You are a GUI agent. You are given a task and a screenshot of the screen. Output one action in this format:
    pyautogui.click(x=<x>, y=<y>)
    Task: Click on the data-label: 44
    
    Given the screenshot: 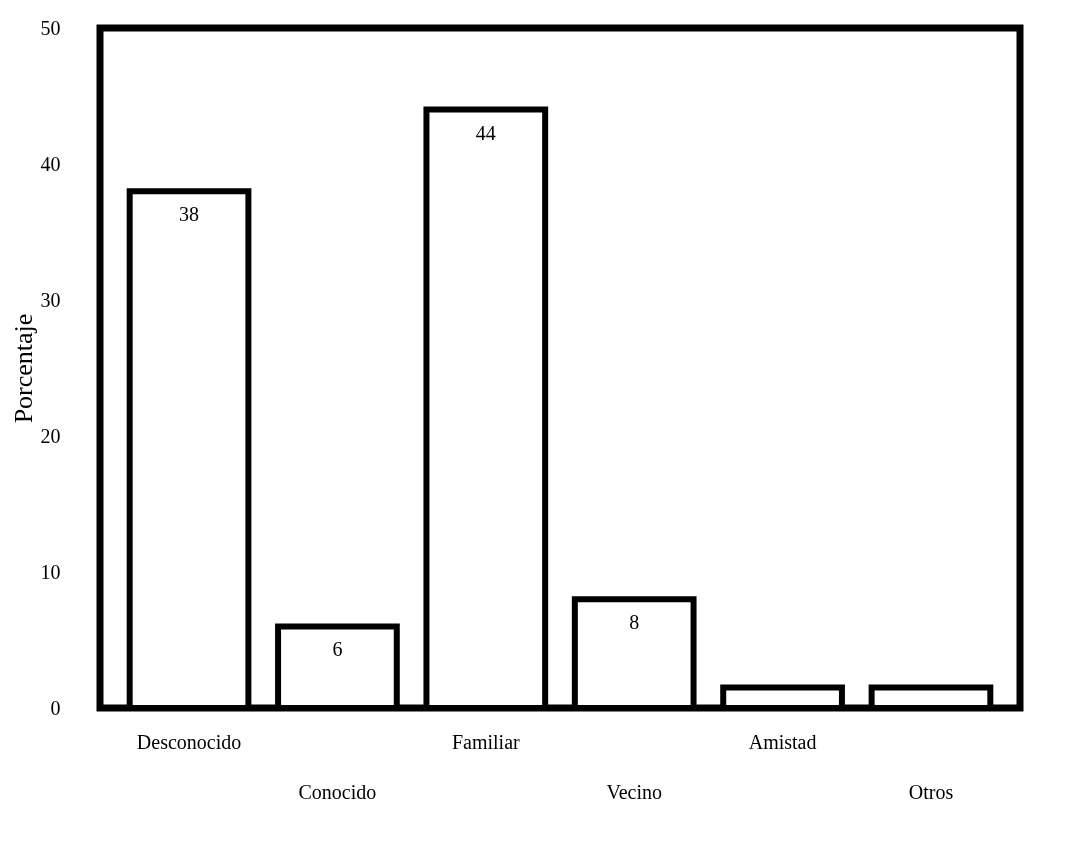 What is the action you would take?
    pyautogui.click(x=485, y=132)
    